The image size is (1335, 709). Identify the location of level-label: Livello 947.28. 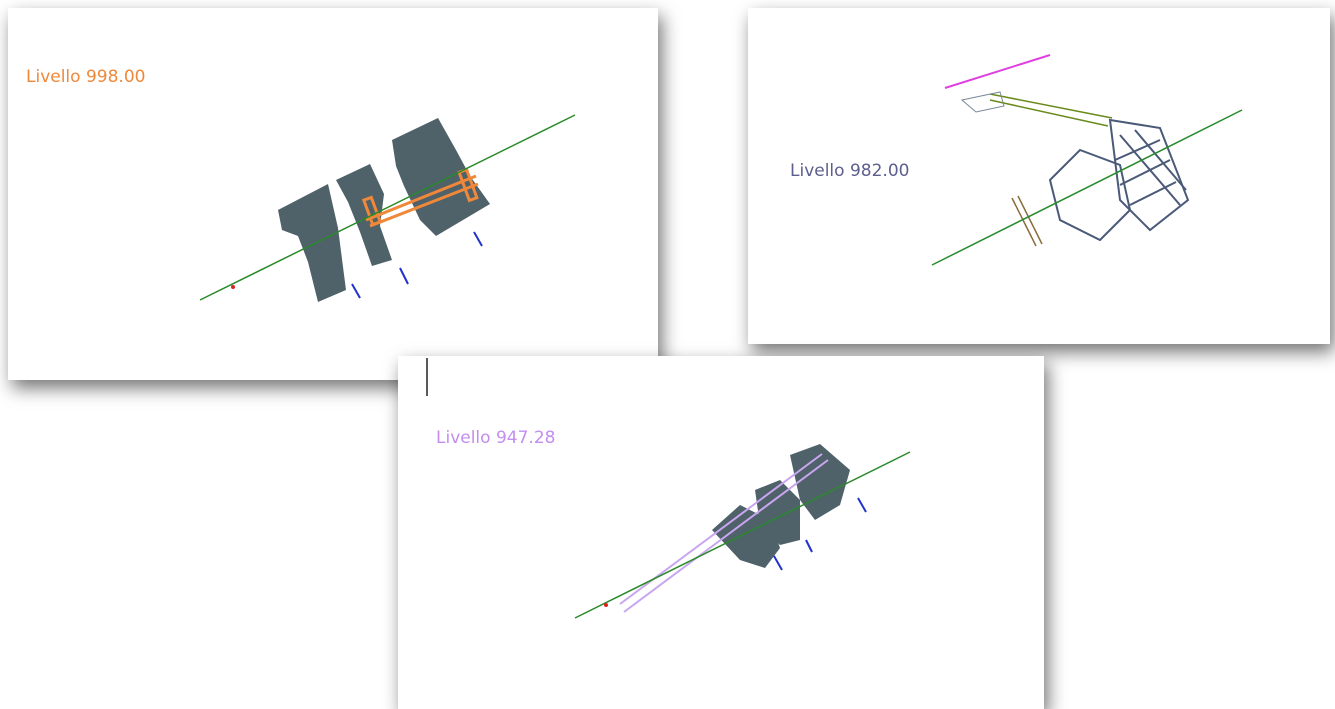
(495, 438).